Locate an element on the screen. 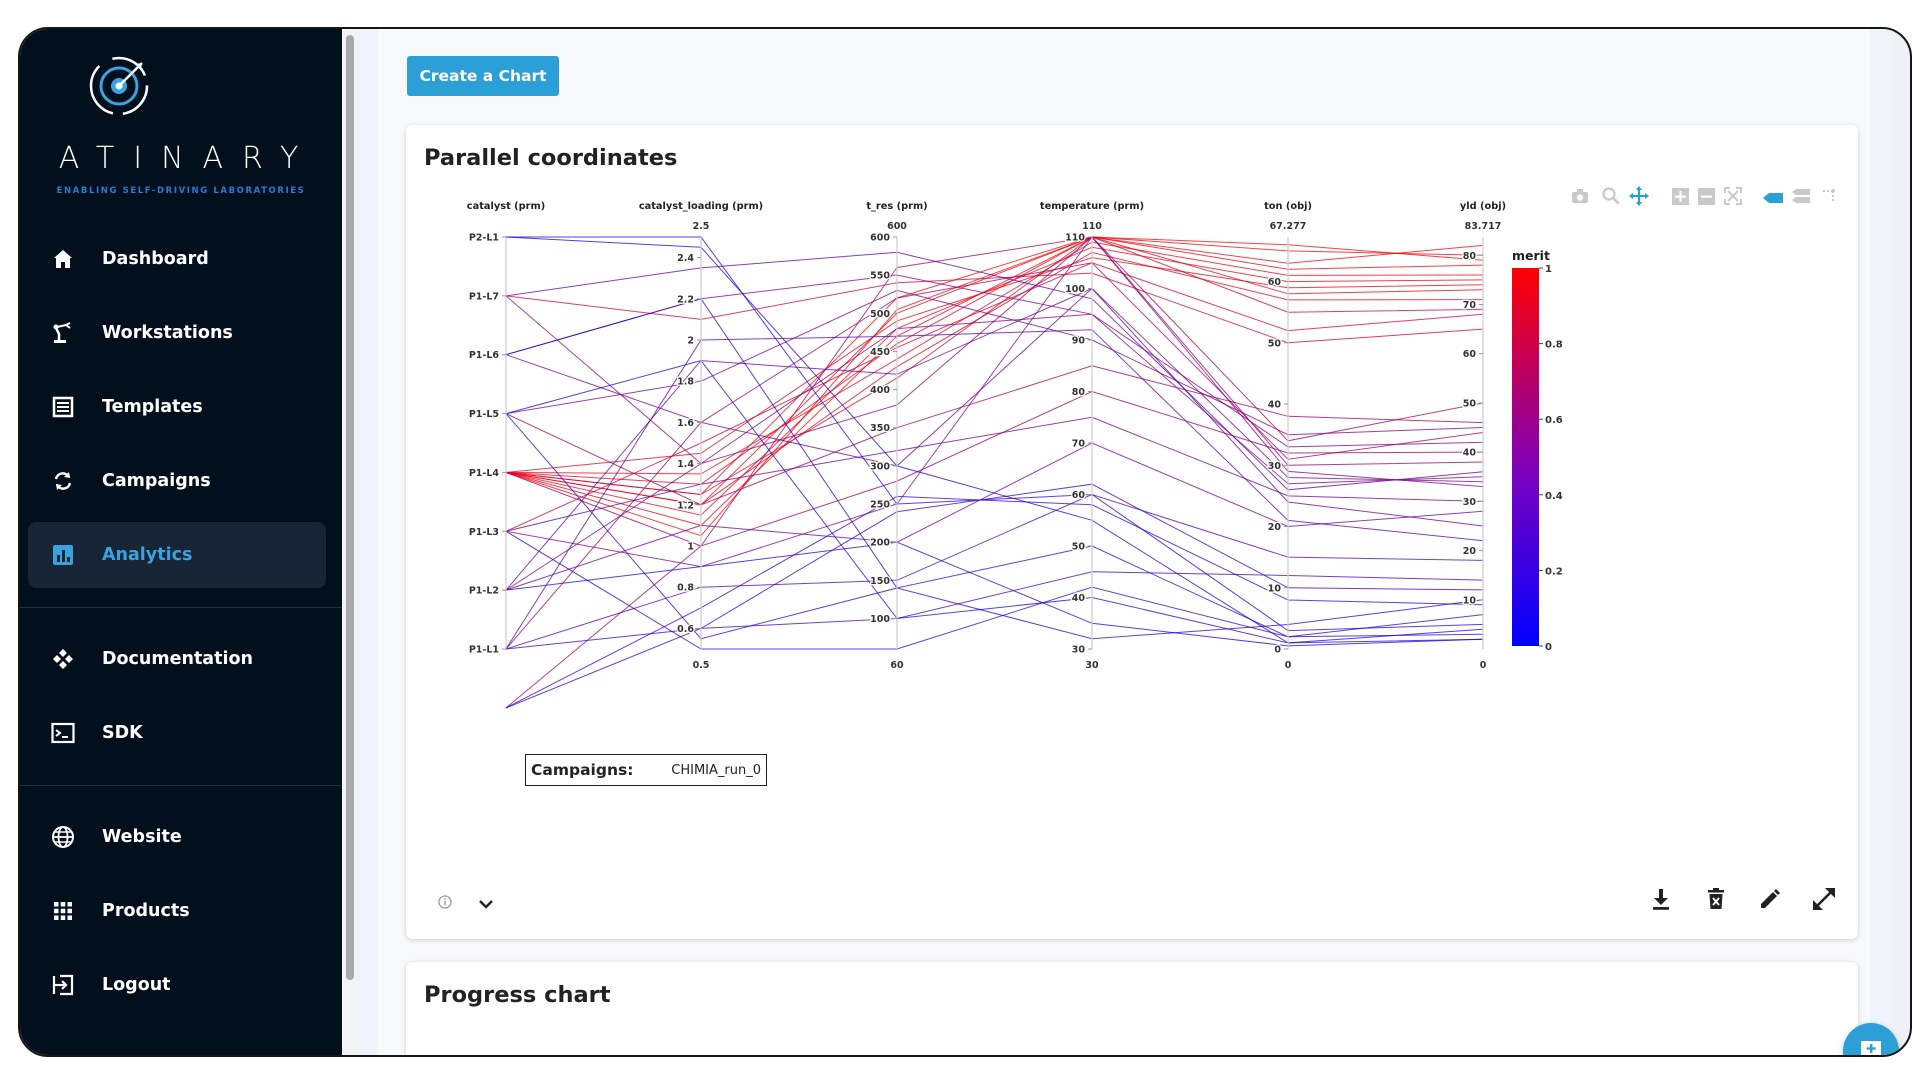  sidebar-item-sdk: SDK is located at coordinates (177, 733).